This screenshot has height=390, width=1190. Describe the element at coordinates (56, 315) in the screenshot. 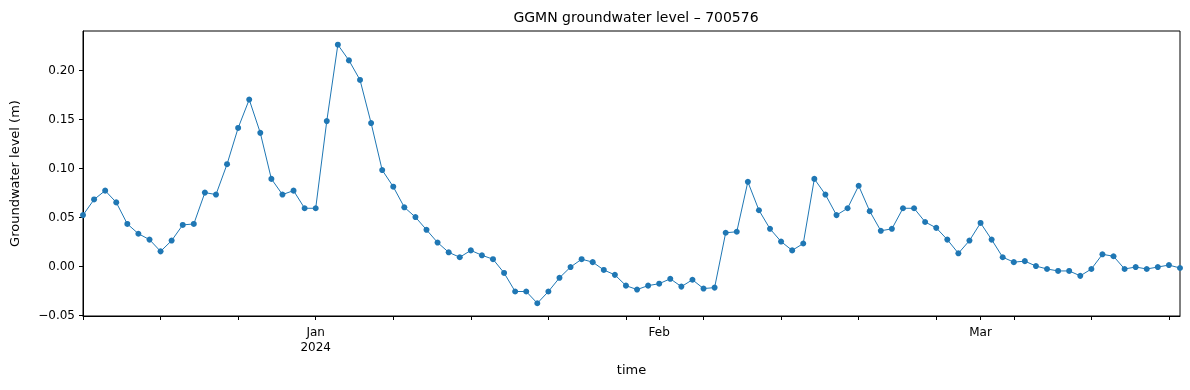

I see `y-tick-label: −0.05` at that location.